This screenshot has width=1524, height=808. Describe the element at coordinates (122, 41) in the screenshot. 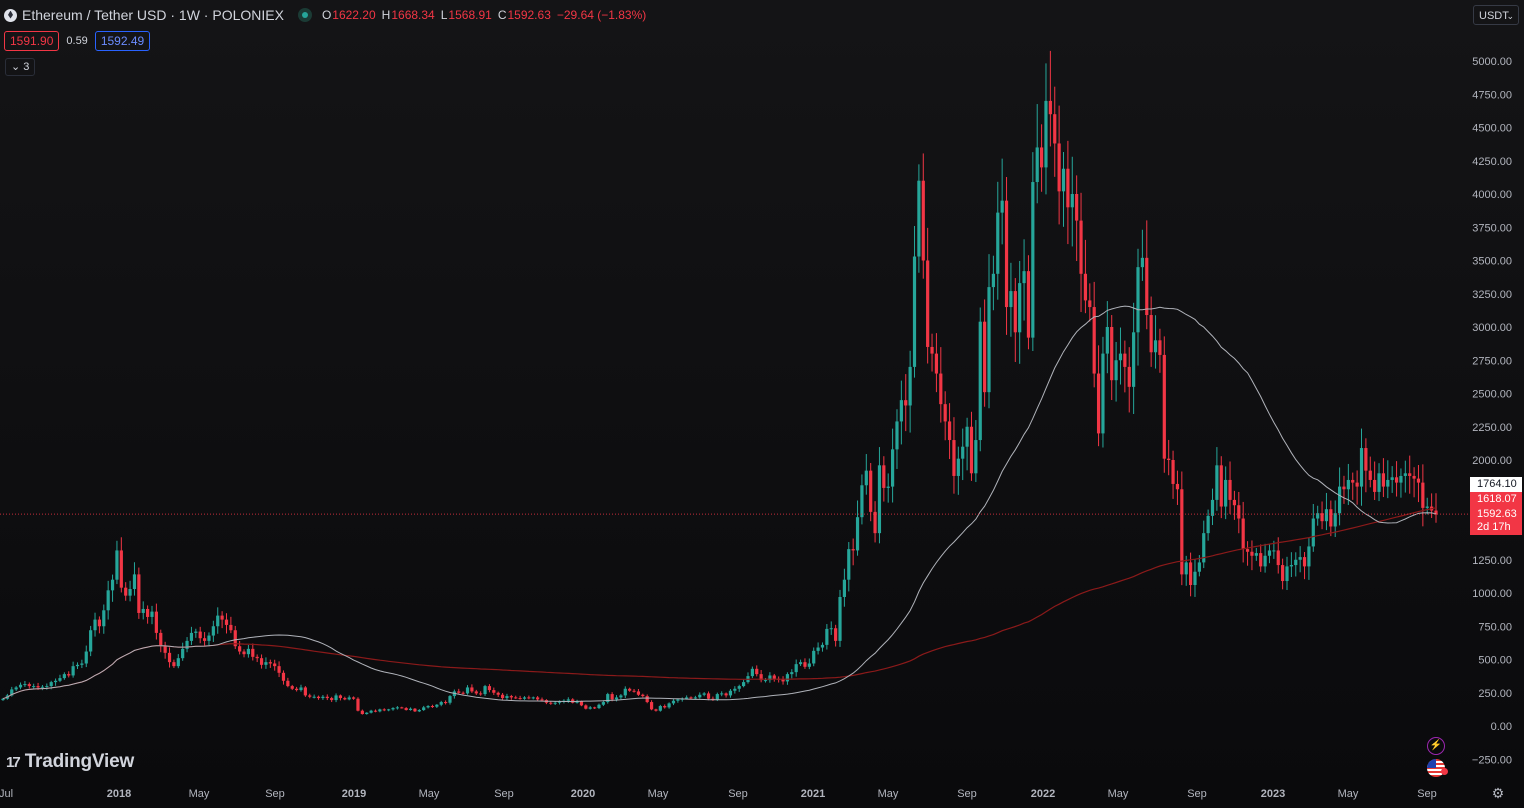

I see `buy-button: 1592.49` at that location.